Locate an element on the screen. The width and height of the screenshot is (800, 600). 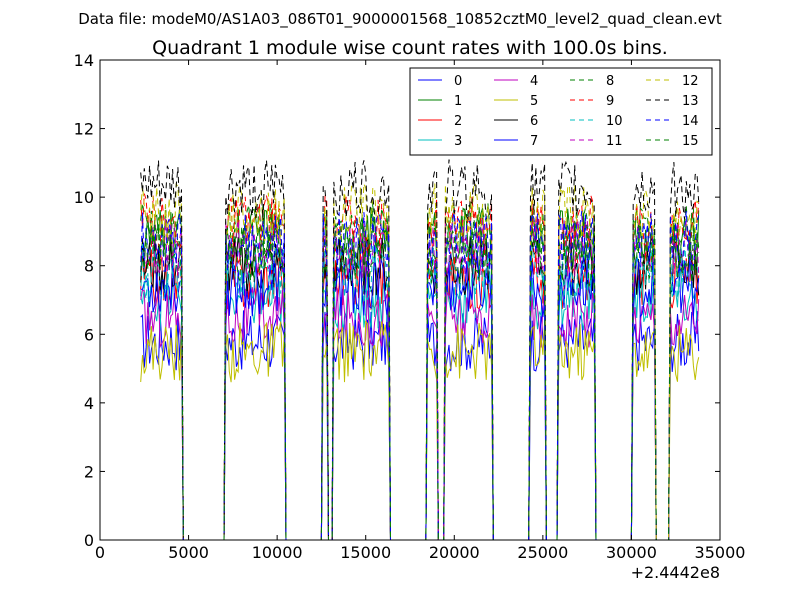
legend-label-15: 15 is located at coordinates (690, 141).